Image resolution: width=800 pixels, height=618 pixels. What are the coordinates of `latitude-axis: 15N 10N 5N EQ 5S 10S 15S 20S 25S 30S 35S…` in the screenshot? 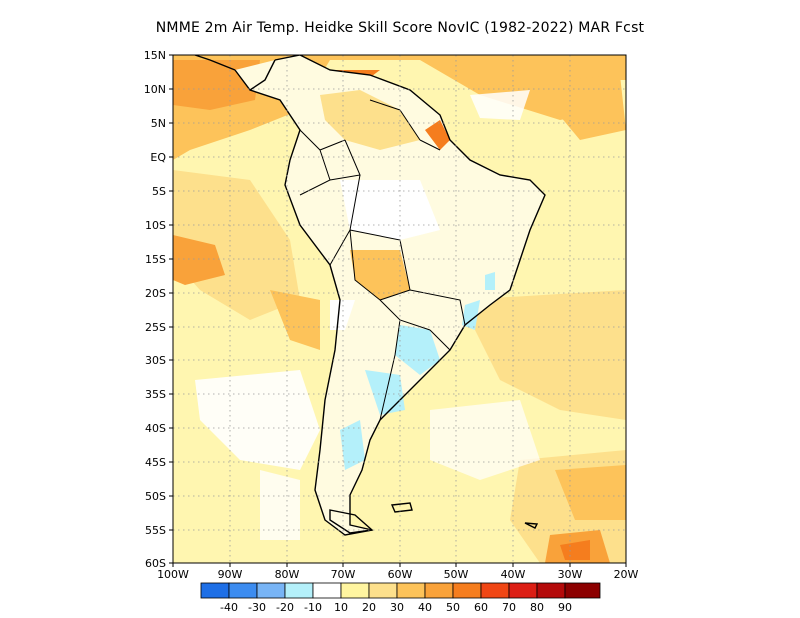 It's located at (158, 309).